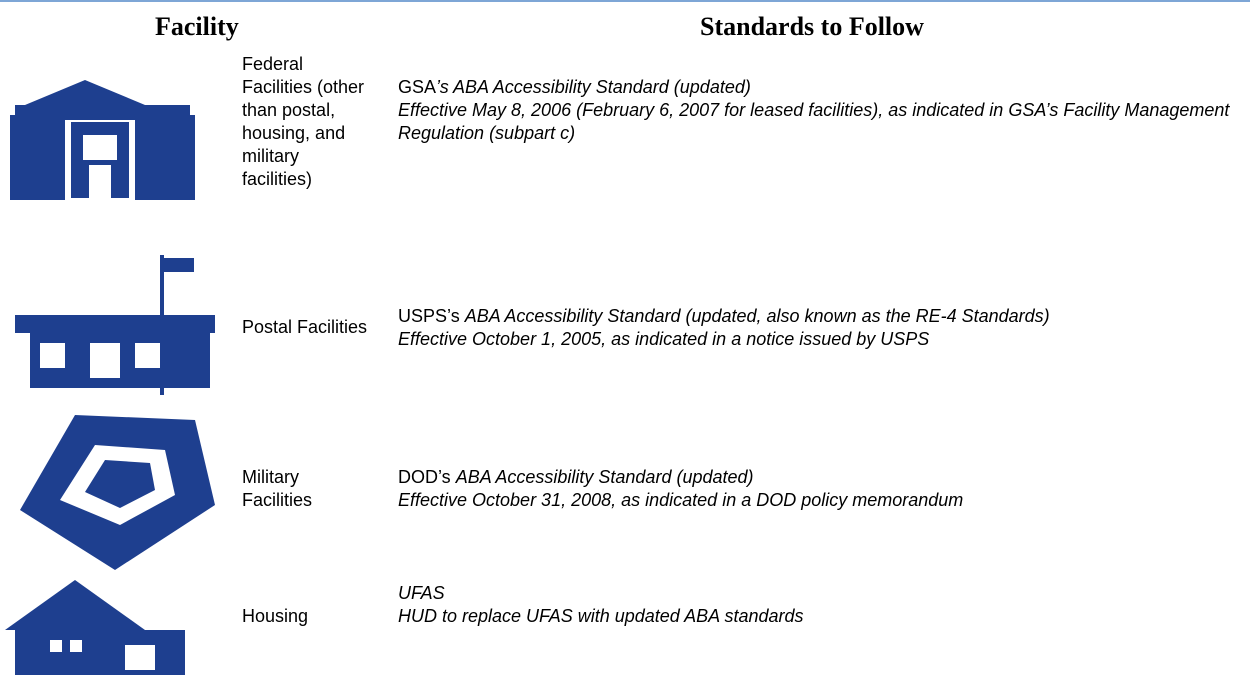 The image size is (1250, 683). I want to click on standard-source: GSA, so click(417, 87).